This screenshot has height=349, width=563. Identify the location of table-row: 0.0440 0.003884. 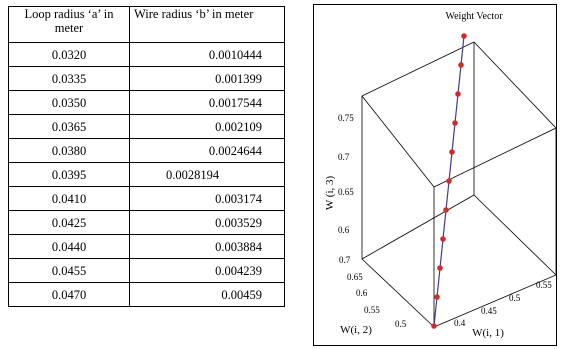
(146, 246).